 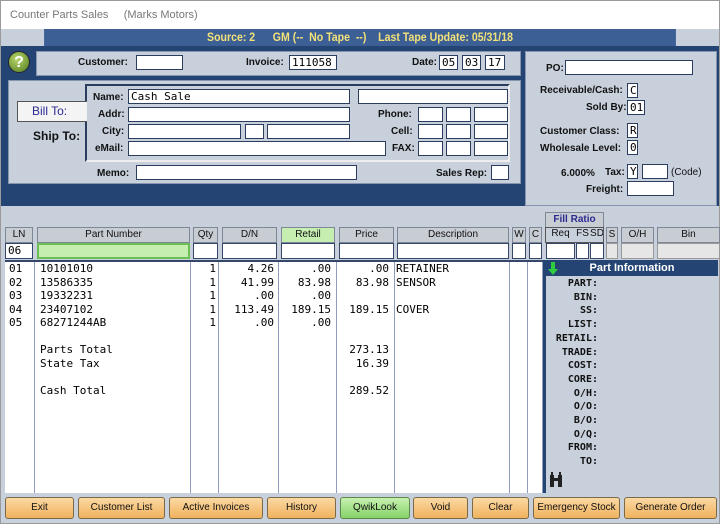 What do you see at coordinates (688, 235) in the screenshot?
I see `column-header-bin: Bin` at bounding box center [688, 235].